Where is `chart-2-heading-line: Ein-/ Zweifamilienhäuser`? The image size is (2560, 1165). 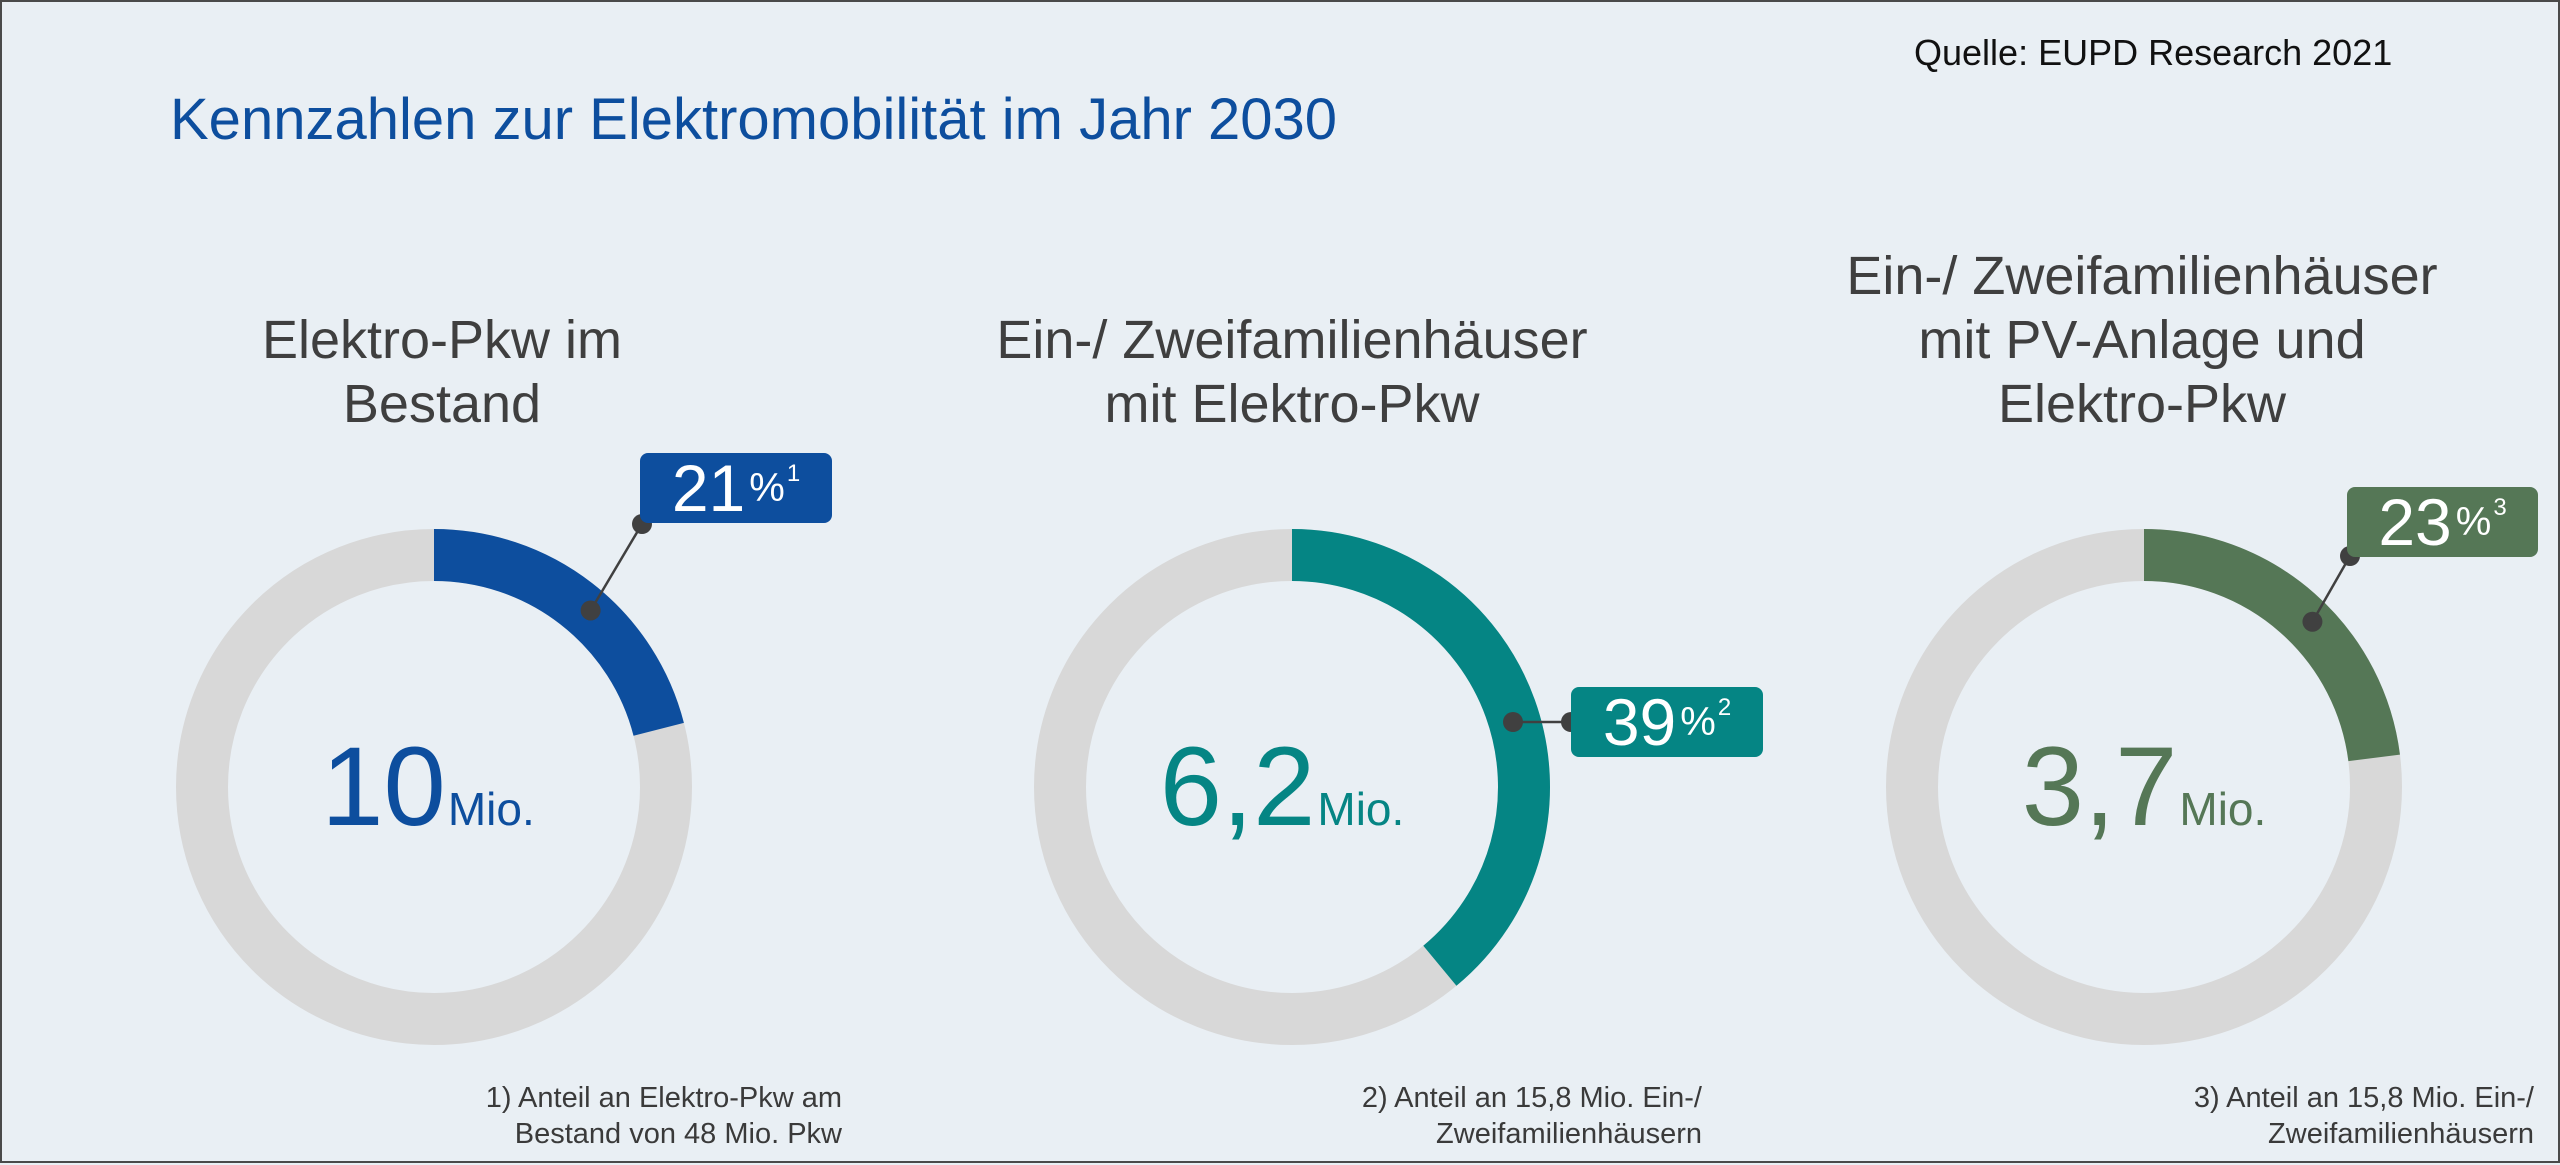
chart-2-heading-line: Ein-/ Zweifamilienhäuser is located at coordinates (1292, 340).